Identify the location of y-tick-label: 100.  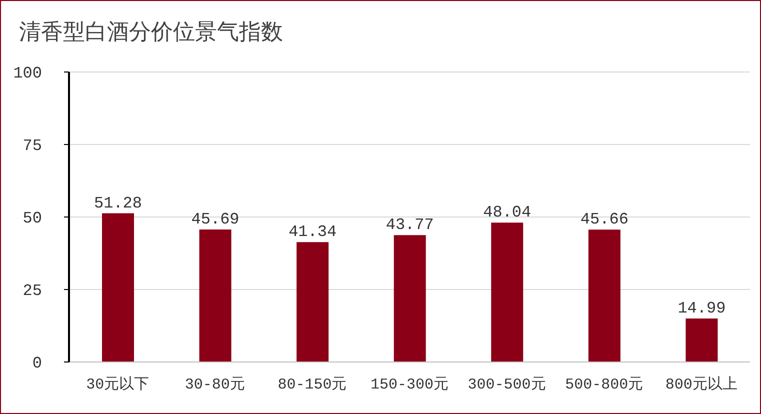
(27, 73).